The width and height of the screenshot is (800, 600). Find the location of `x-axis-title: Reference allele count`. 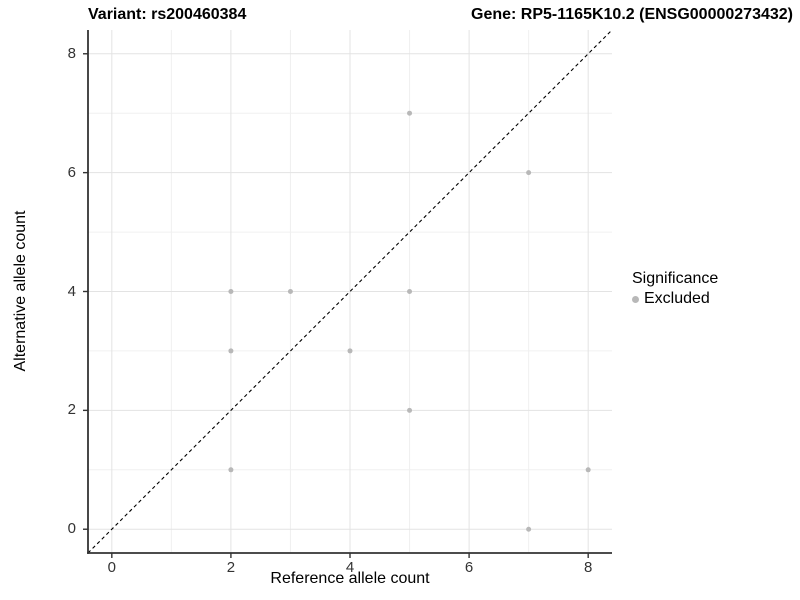

x-axis-title: Reference allele count is located at coordinates (350, 578).